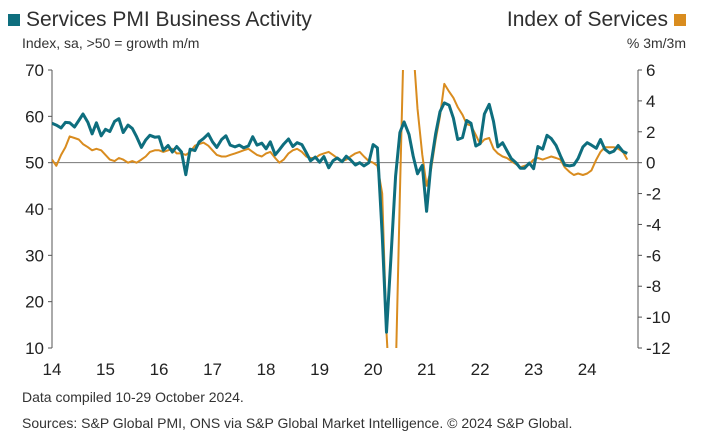  What do you see at coordinates (653, 255) in the screenshot?
I see `right-tick-label: -6` at bounding box center [653, 255].